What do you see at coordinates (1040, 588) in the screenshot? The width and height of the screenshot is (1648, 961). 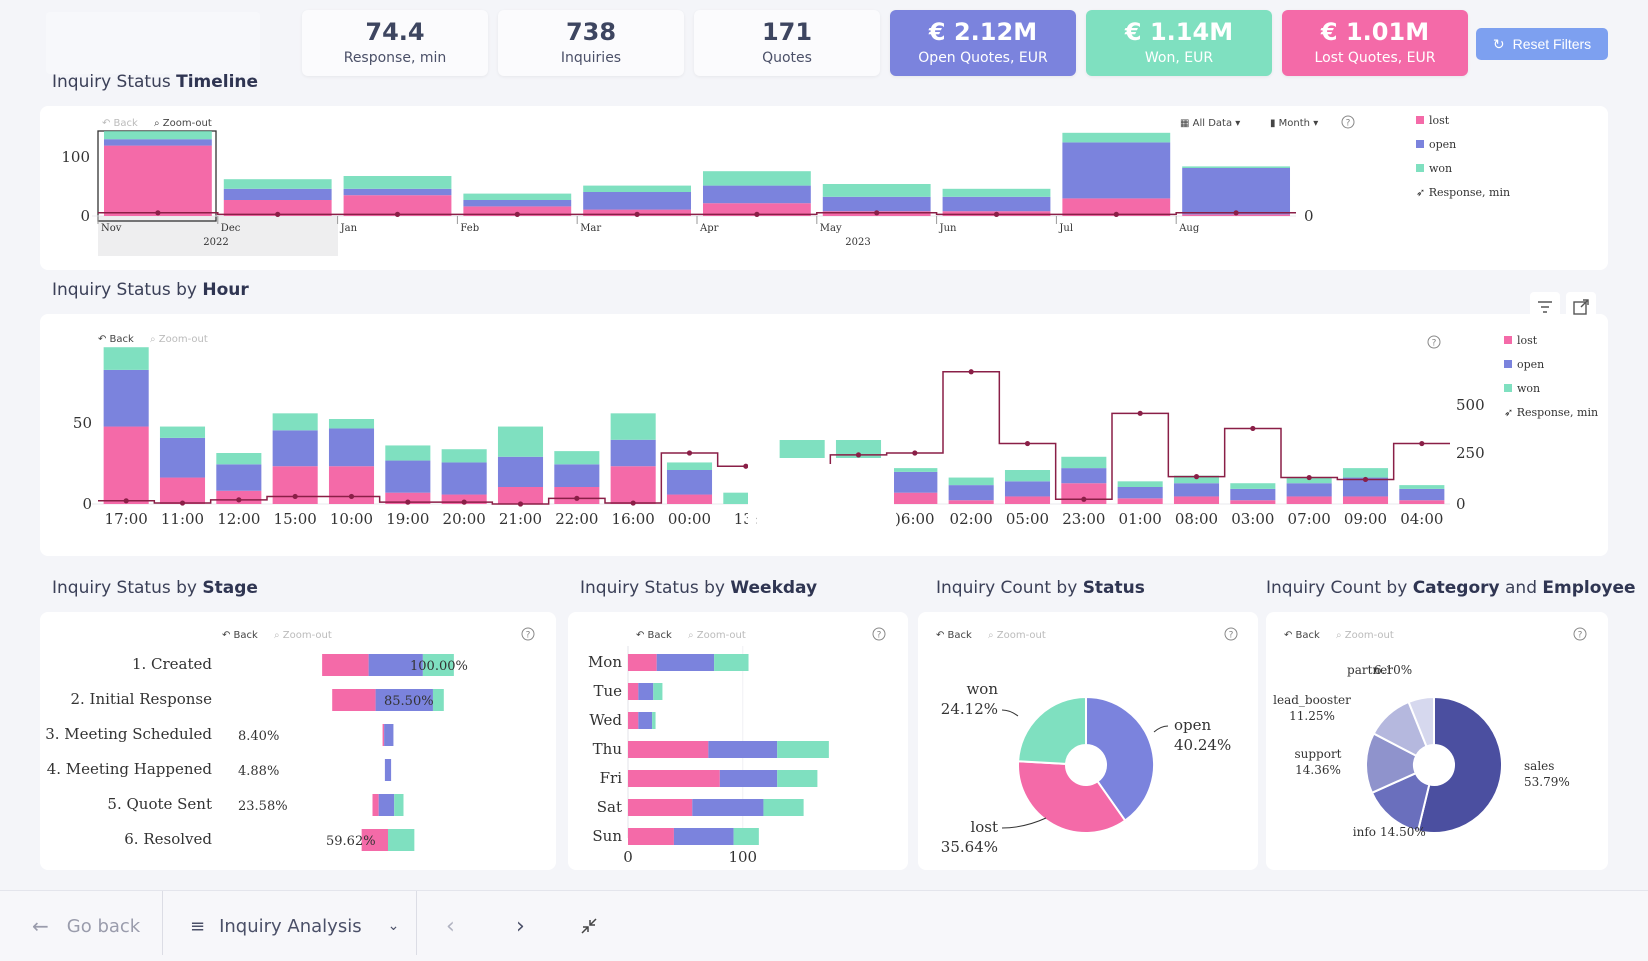 I see `status-title: Inquiry Count by Status` at bounding box center [1040, 588].